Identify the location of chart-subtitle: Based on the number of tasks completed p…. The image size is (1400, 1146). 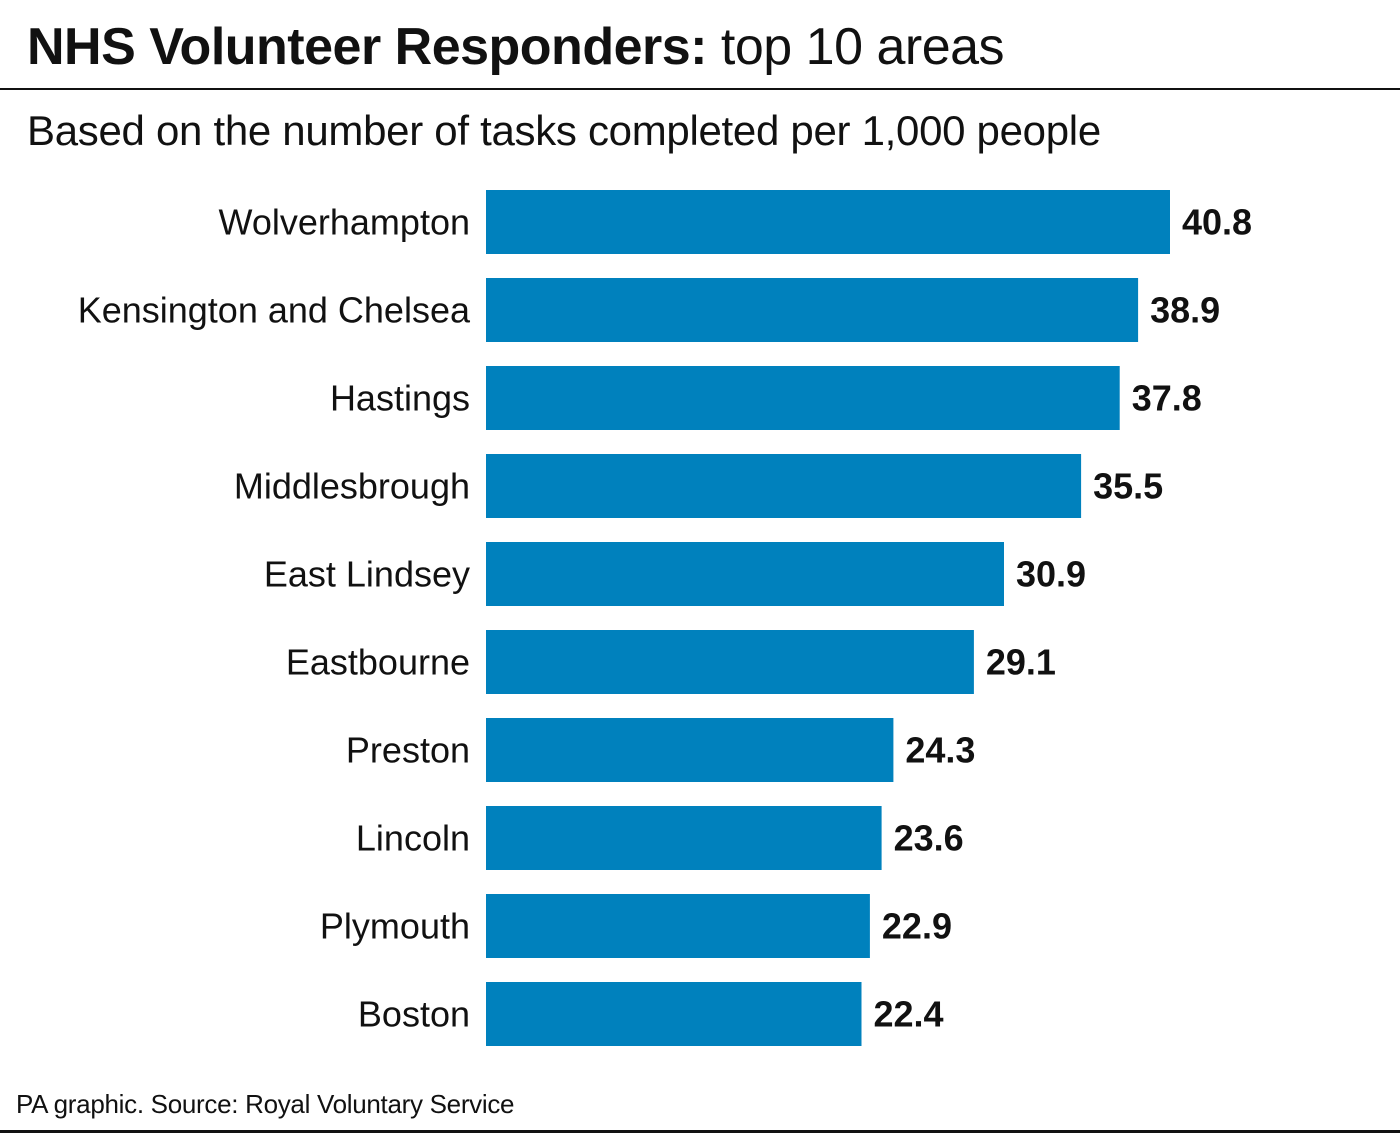
(564, 130).